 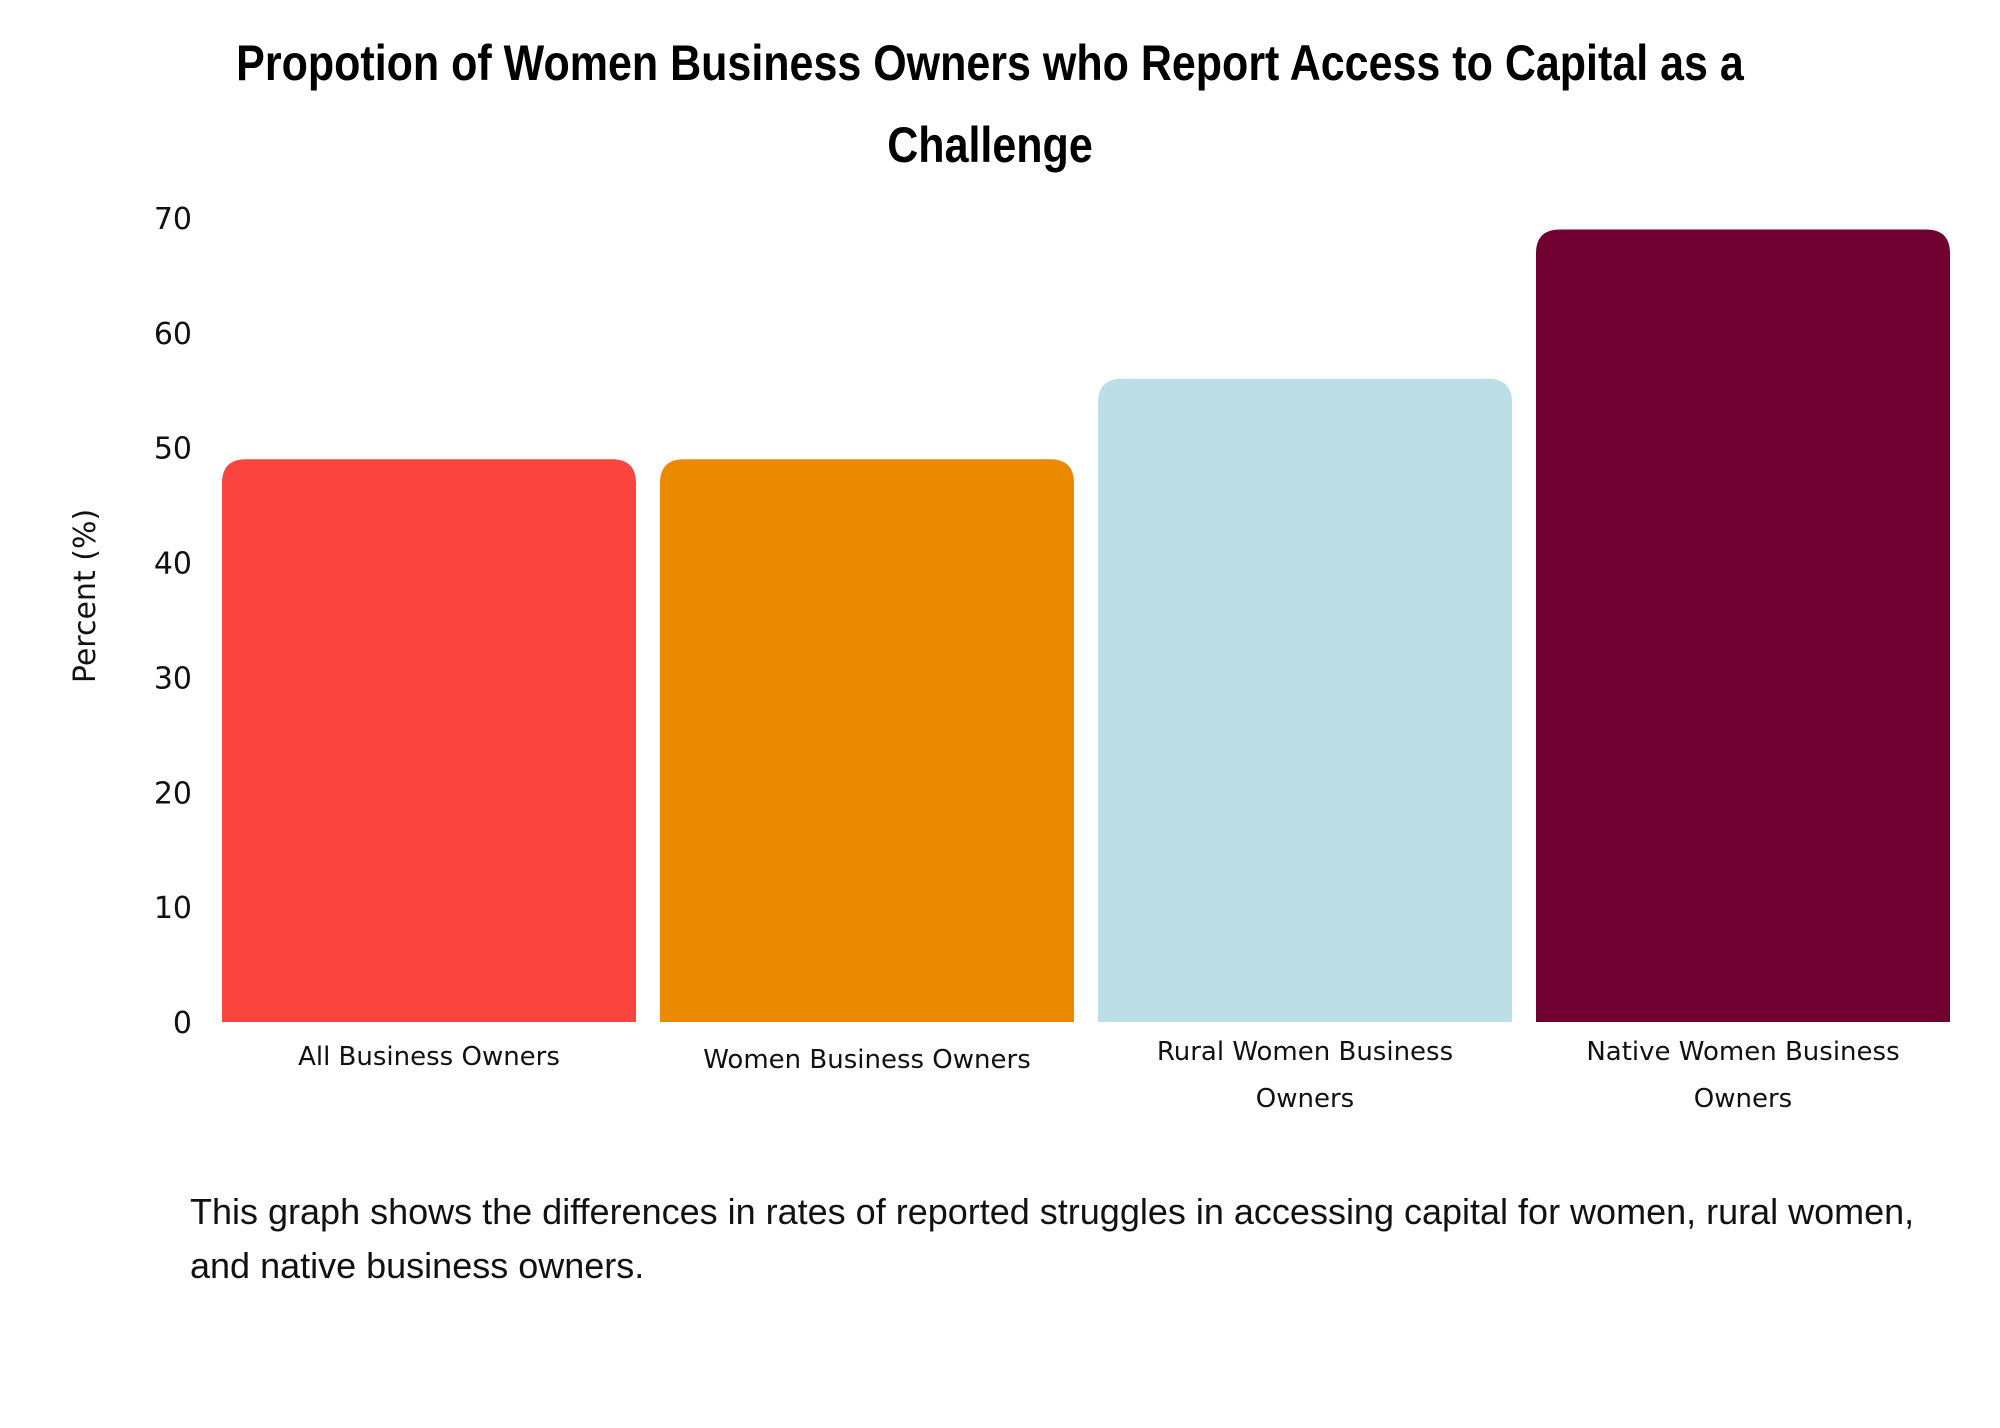 What do you see at coordinates (173, 564) in the screenshot?
I see `y-tick-label: 40` at bounding box center [173, 564].